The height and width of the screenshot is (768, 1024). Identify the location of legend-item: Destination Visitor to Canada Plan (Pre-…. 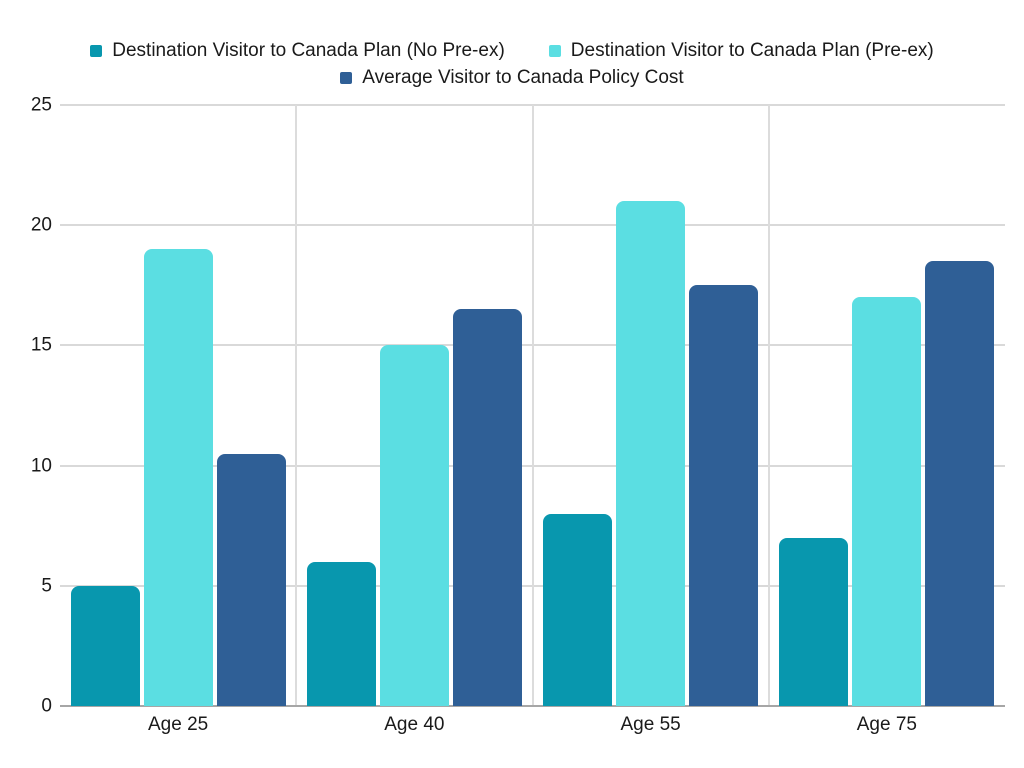
(741, 51).